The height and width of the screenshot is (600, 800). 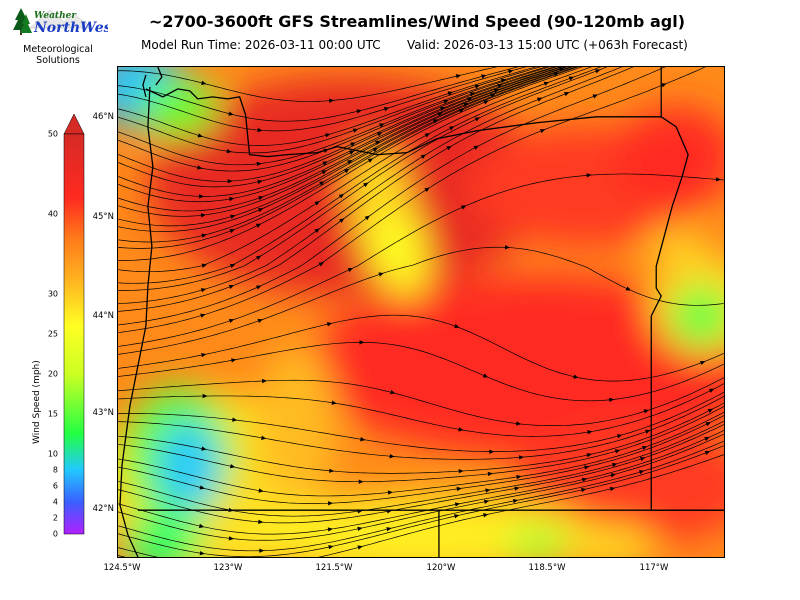 I want to click on lon-label: 118.5°W, so click(x=547, y=568).